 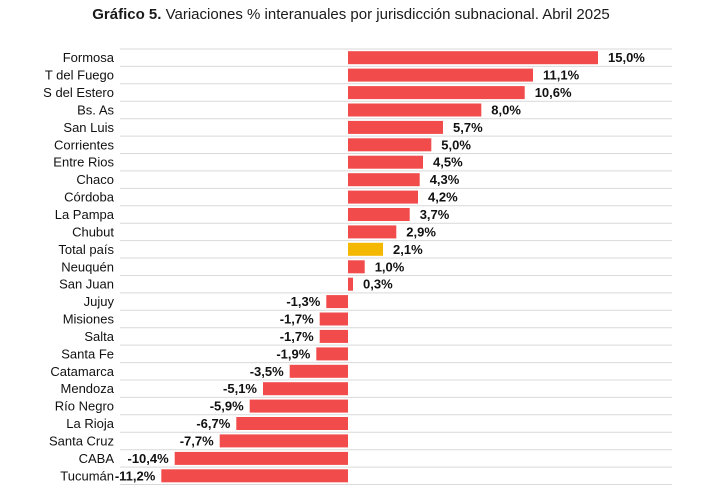 I want to click on chart-title-prefix: Gráfico 5., so click(x=127, y=14).